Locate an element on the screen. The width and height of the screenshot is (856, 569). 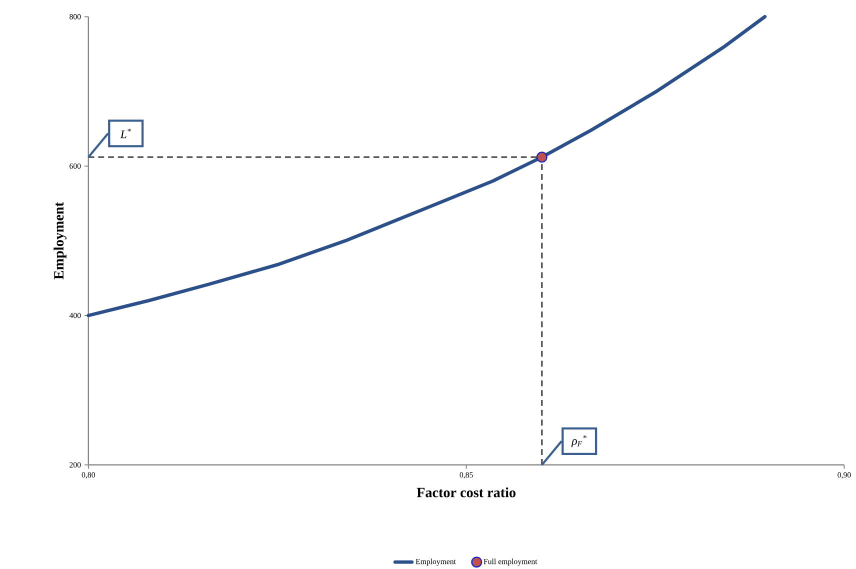
y-axis-title: Employment is located at coordinates (60, 241).